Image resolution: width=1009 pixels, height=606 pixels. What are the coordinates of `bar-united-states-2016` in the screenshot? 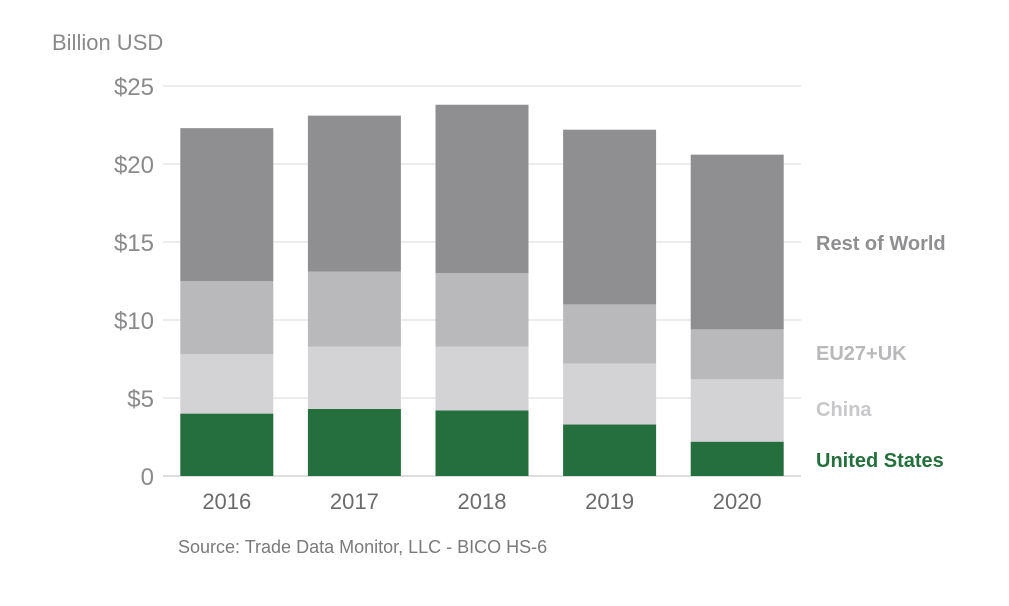 It's located at (227, 444).